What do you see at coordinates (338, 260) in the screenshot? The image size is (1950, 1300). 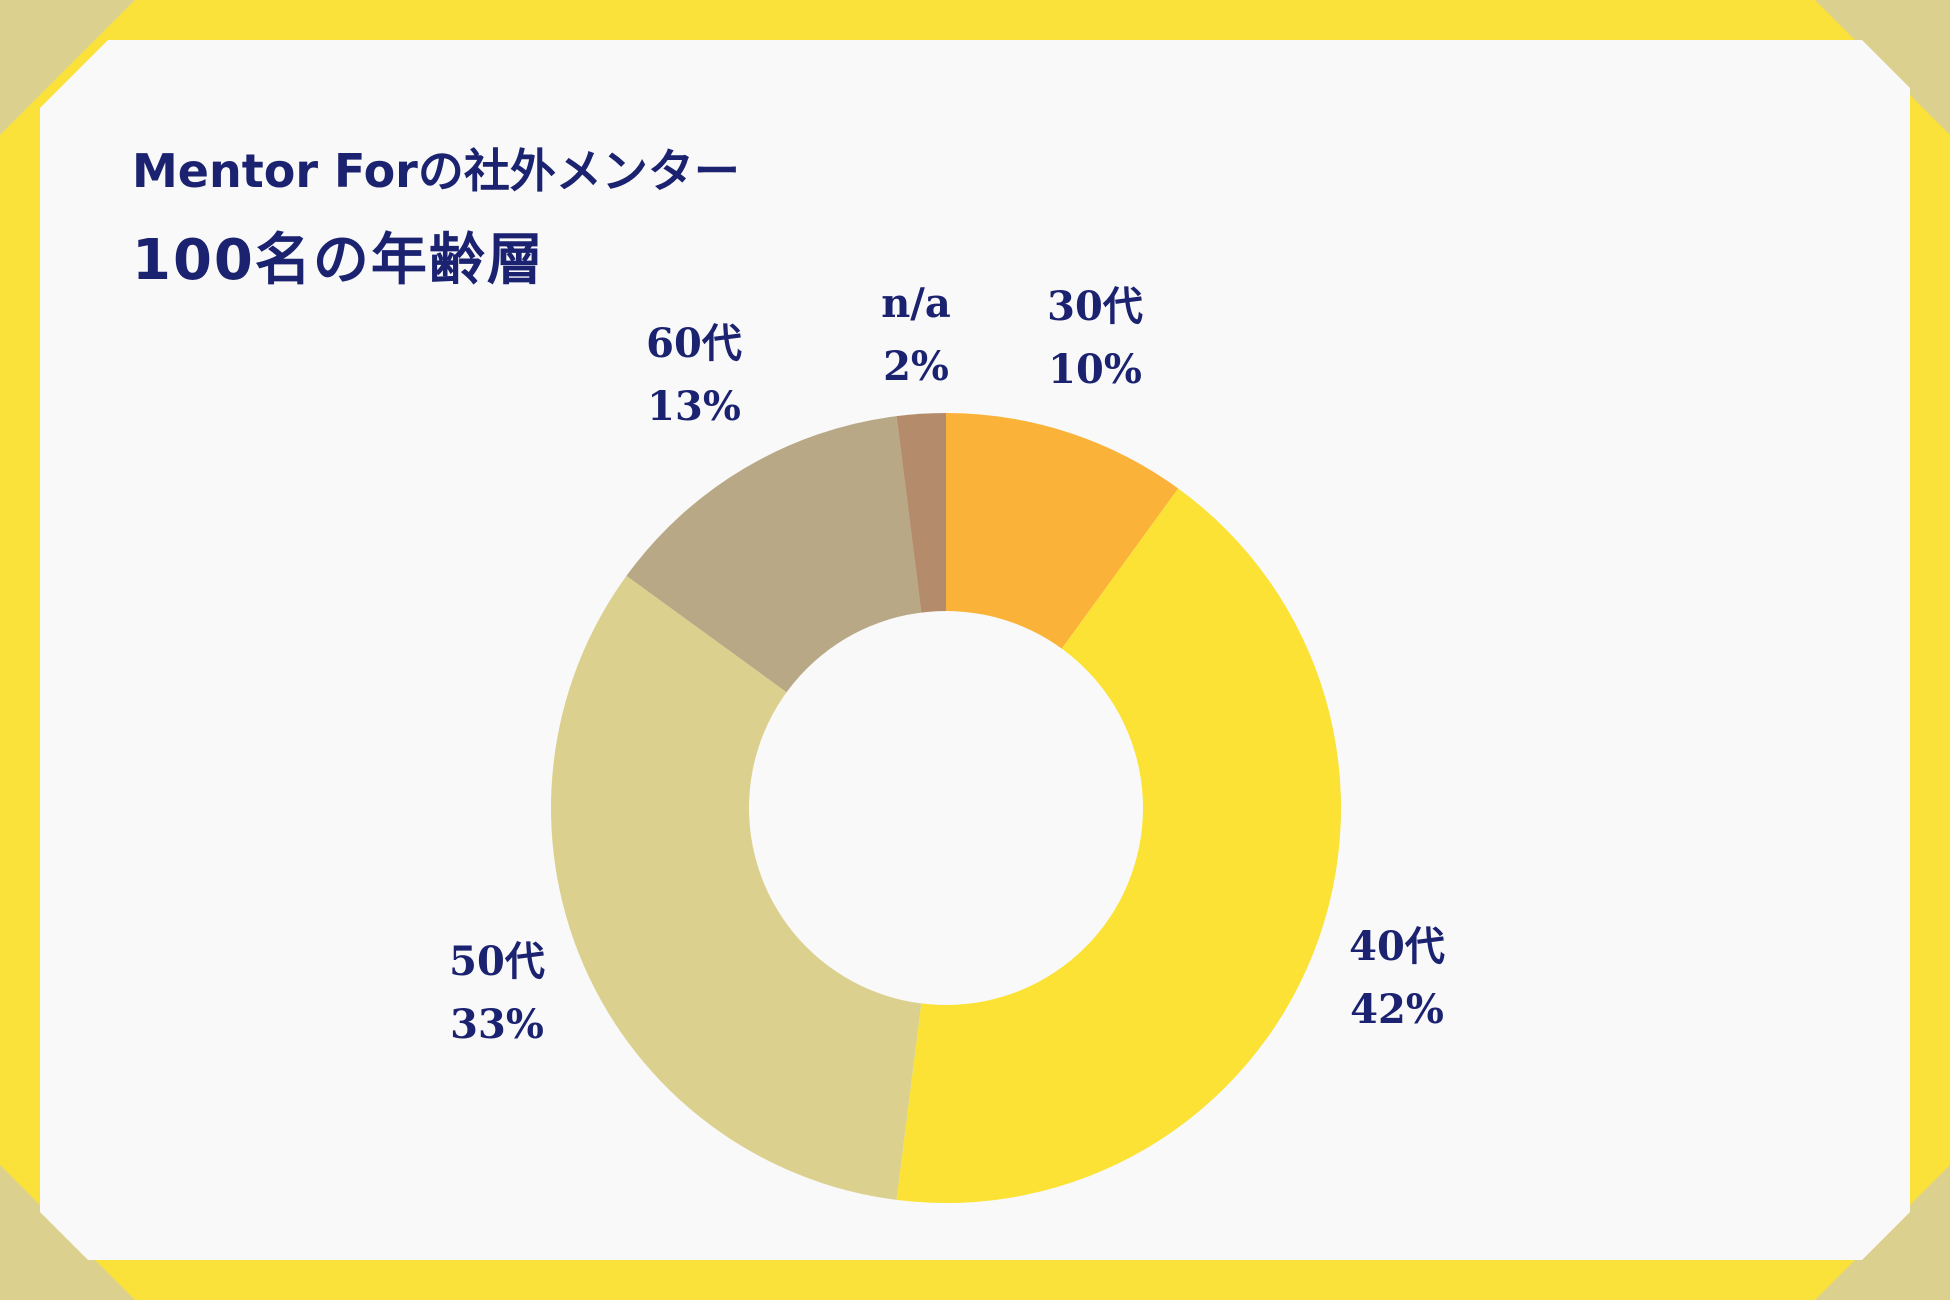 I see `chart-title-line-2: 100名の年齢層` at bounding box center [338, 260].